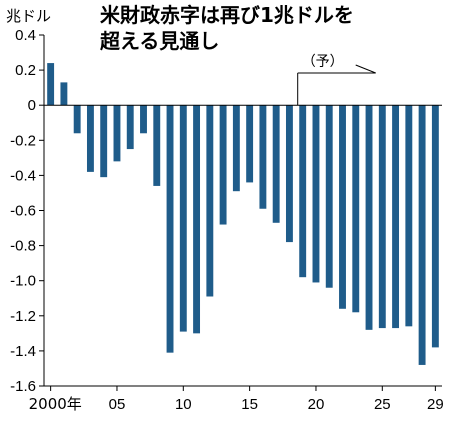 The width and height of the screenshot is (450, 422). Describe the element at coordinates (323, 62) in the screenshot. I see `forecast-label: （予）` at that location.